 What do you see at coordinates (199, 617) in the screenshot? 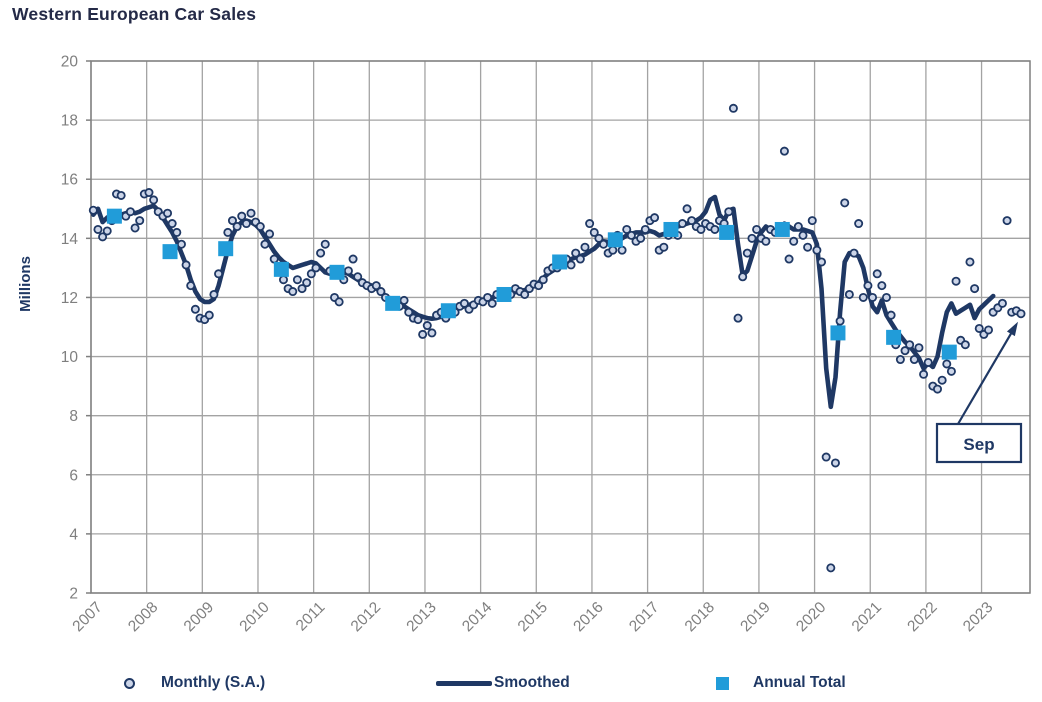
I see `x-tick-label: 2009` at bounding box center [199, 617].